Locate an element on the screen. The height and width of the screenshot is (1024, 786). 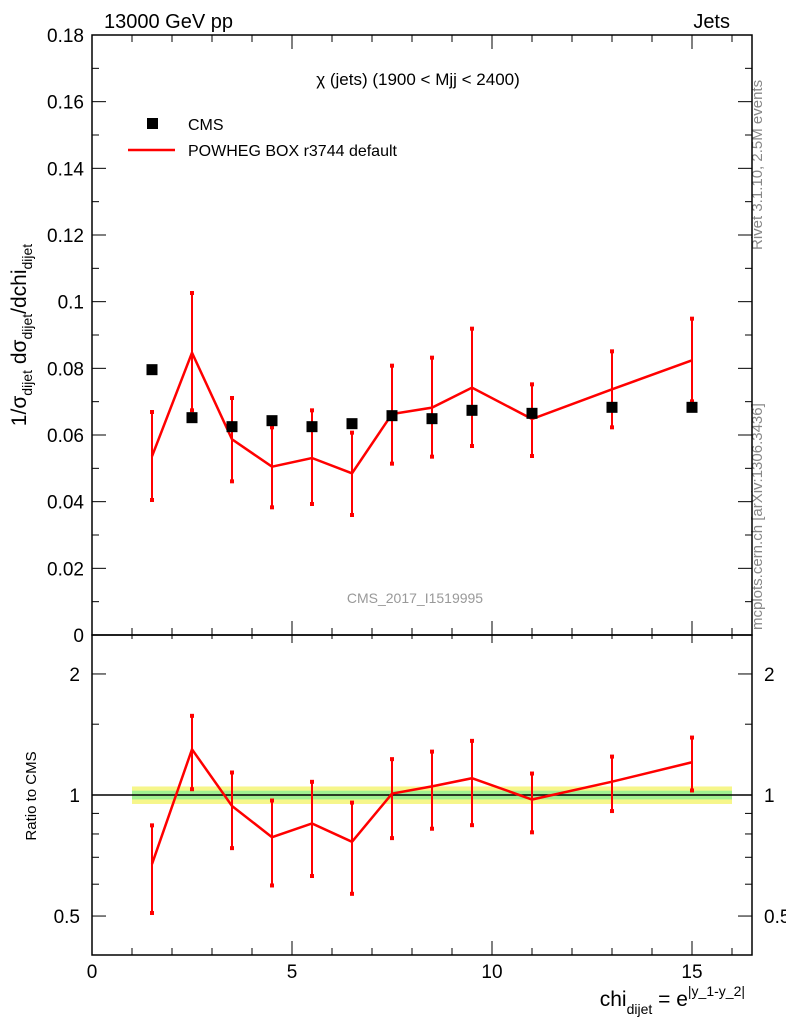
header-left: 13000 GeV pp is located at coordinates (168, 22).